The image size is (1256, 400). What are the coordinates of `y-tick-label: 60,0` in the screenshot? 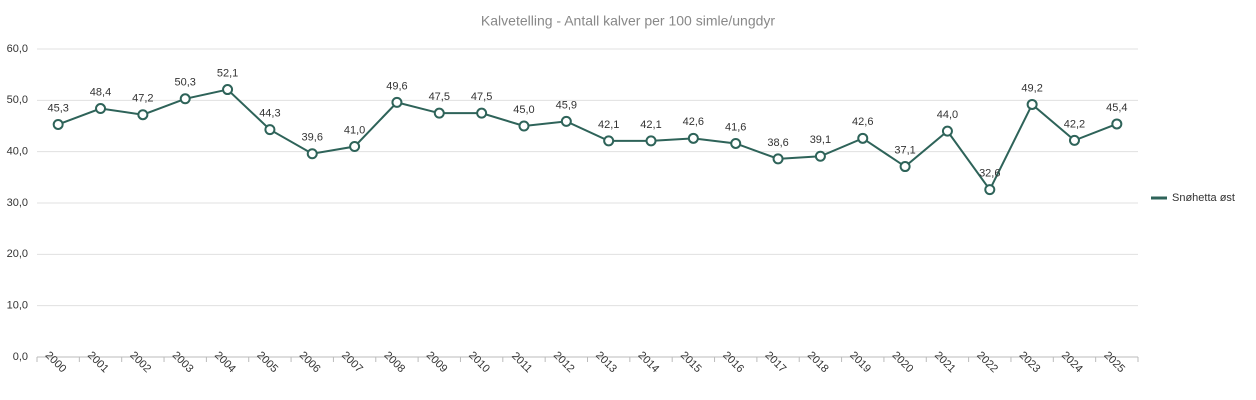 It's located at (17, 49).